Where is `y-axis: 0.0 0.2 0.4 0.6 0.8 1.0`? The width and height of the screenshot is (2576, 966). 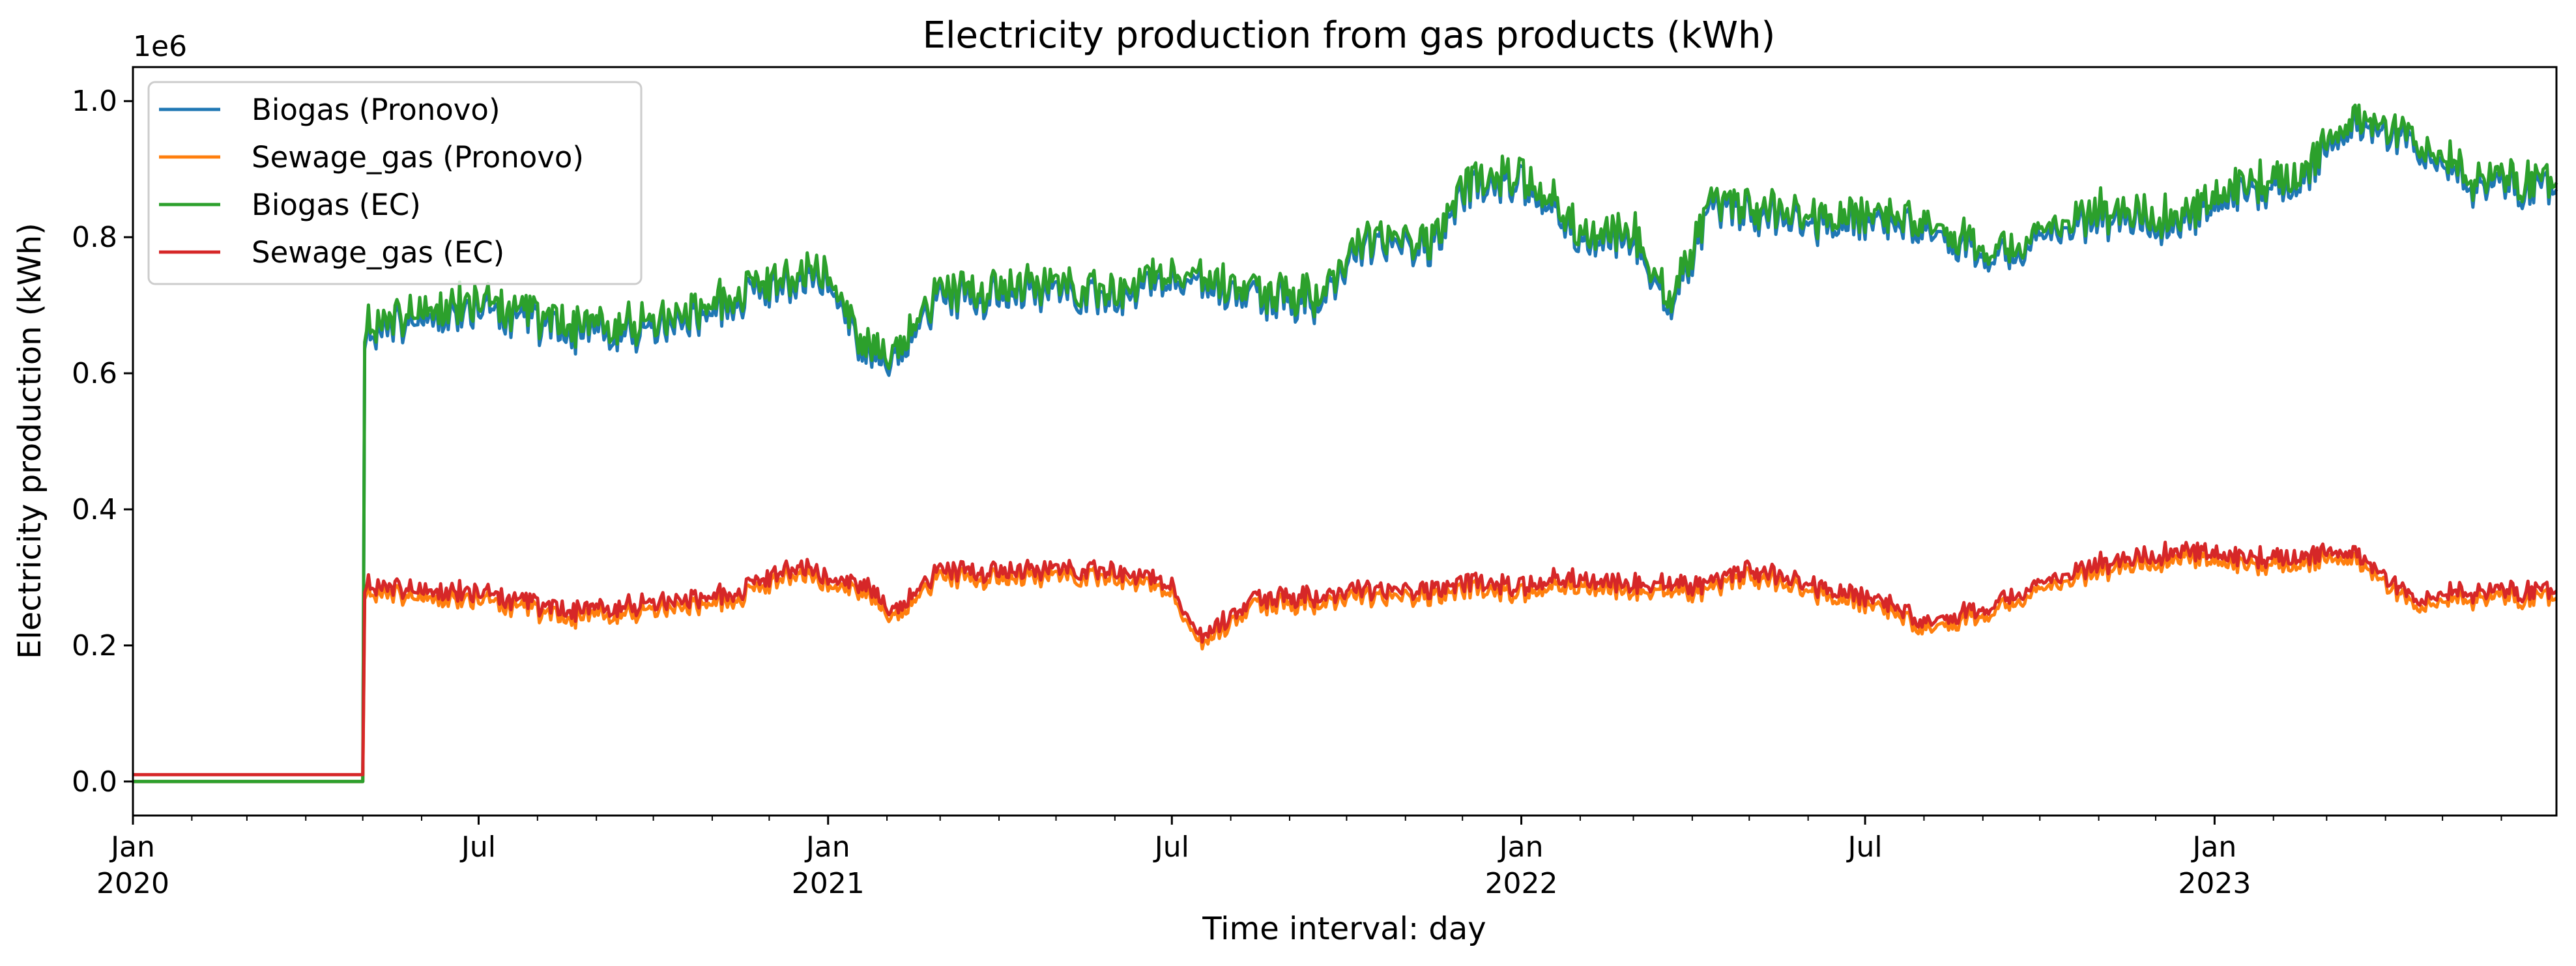 y-axis: 0.0 0.2 0.4 0.6 0.8 1.0 is located at coordinates (102, 442).